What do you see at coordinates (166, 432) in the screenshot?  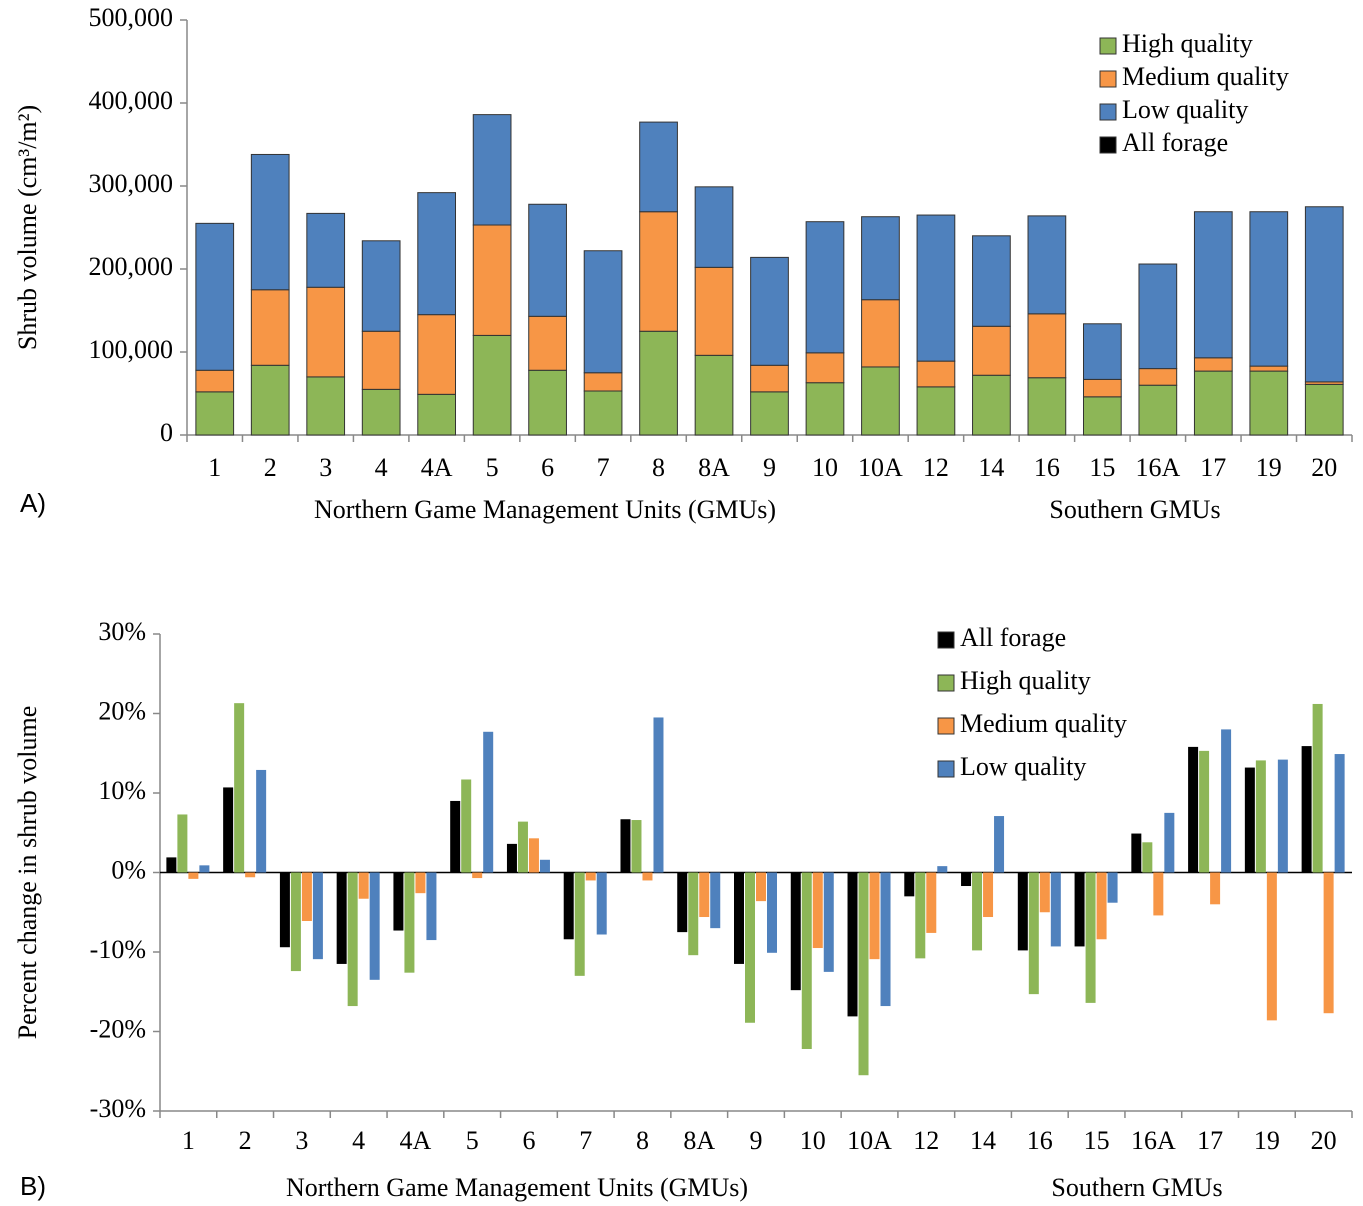 I see `y-tick-label: 0` at bounding box center [166, 432].